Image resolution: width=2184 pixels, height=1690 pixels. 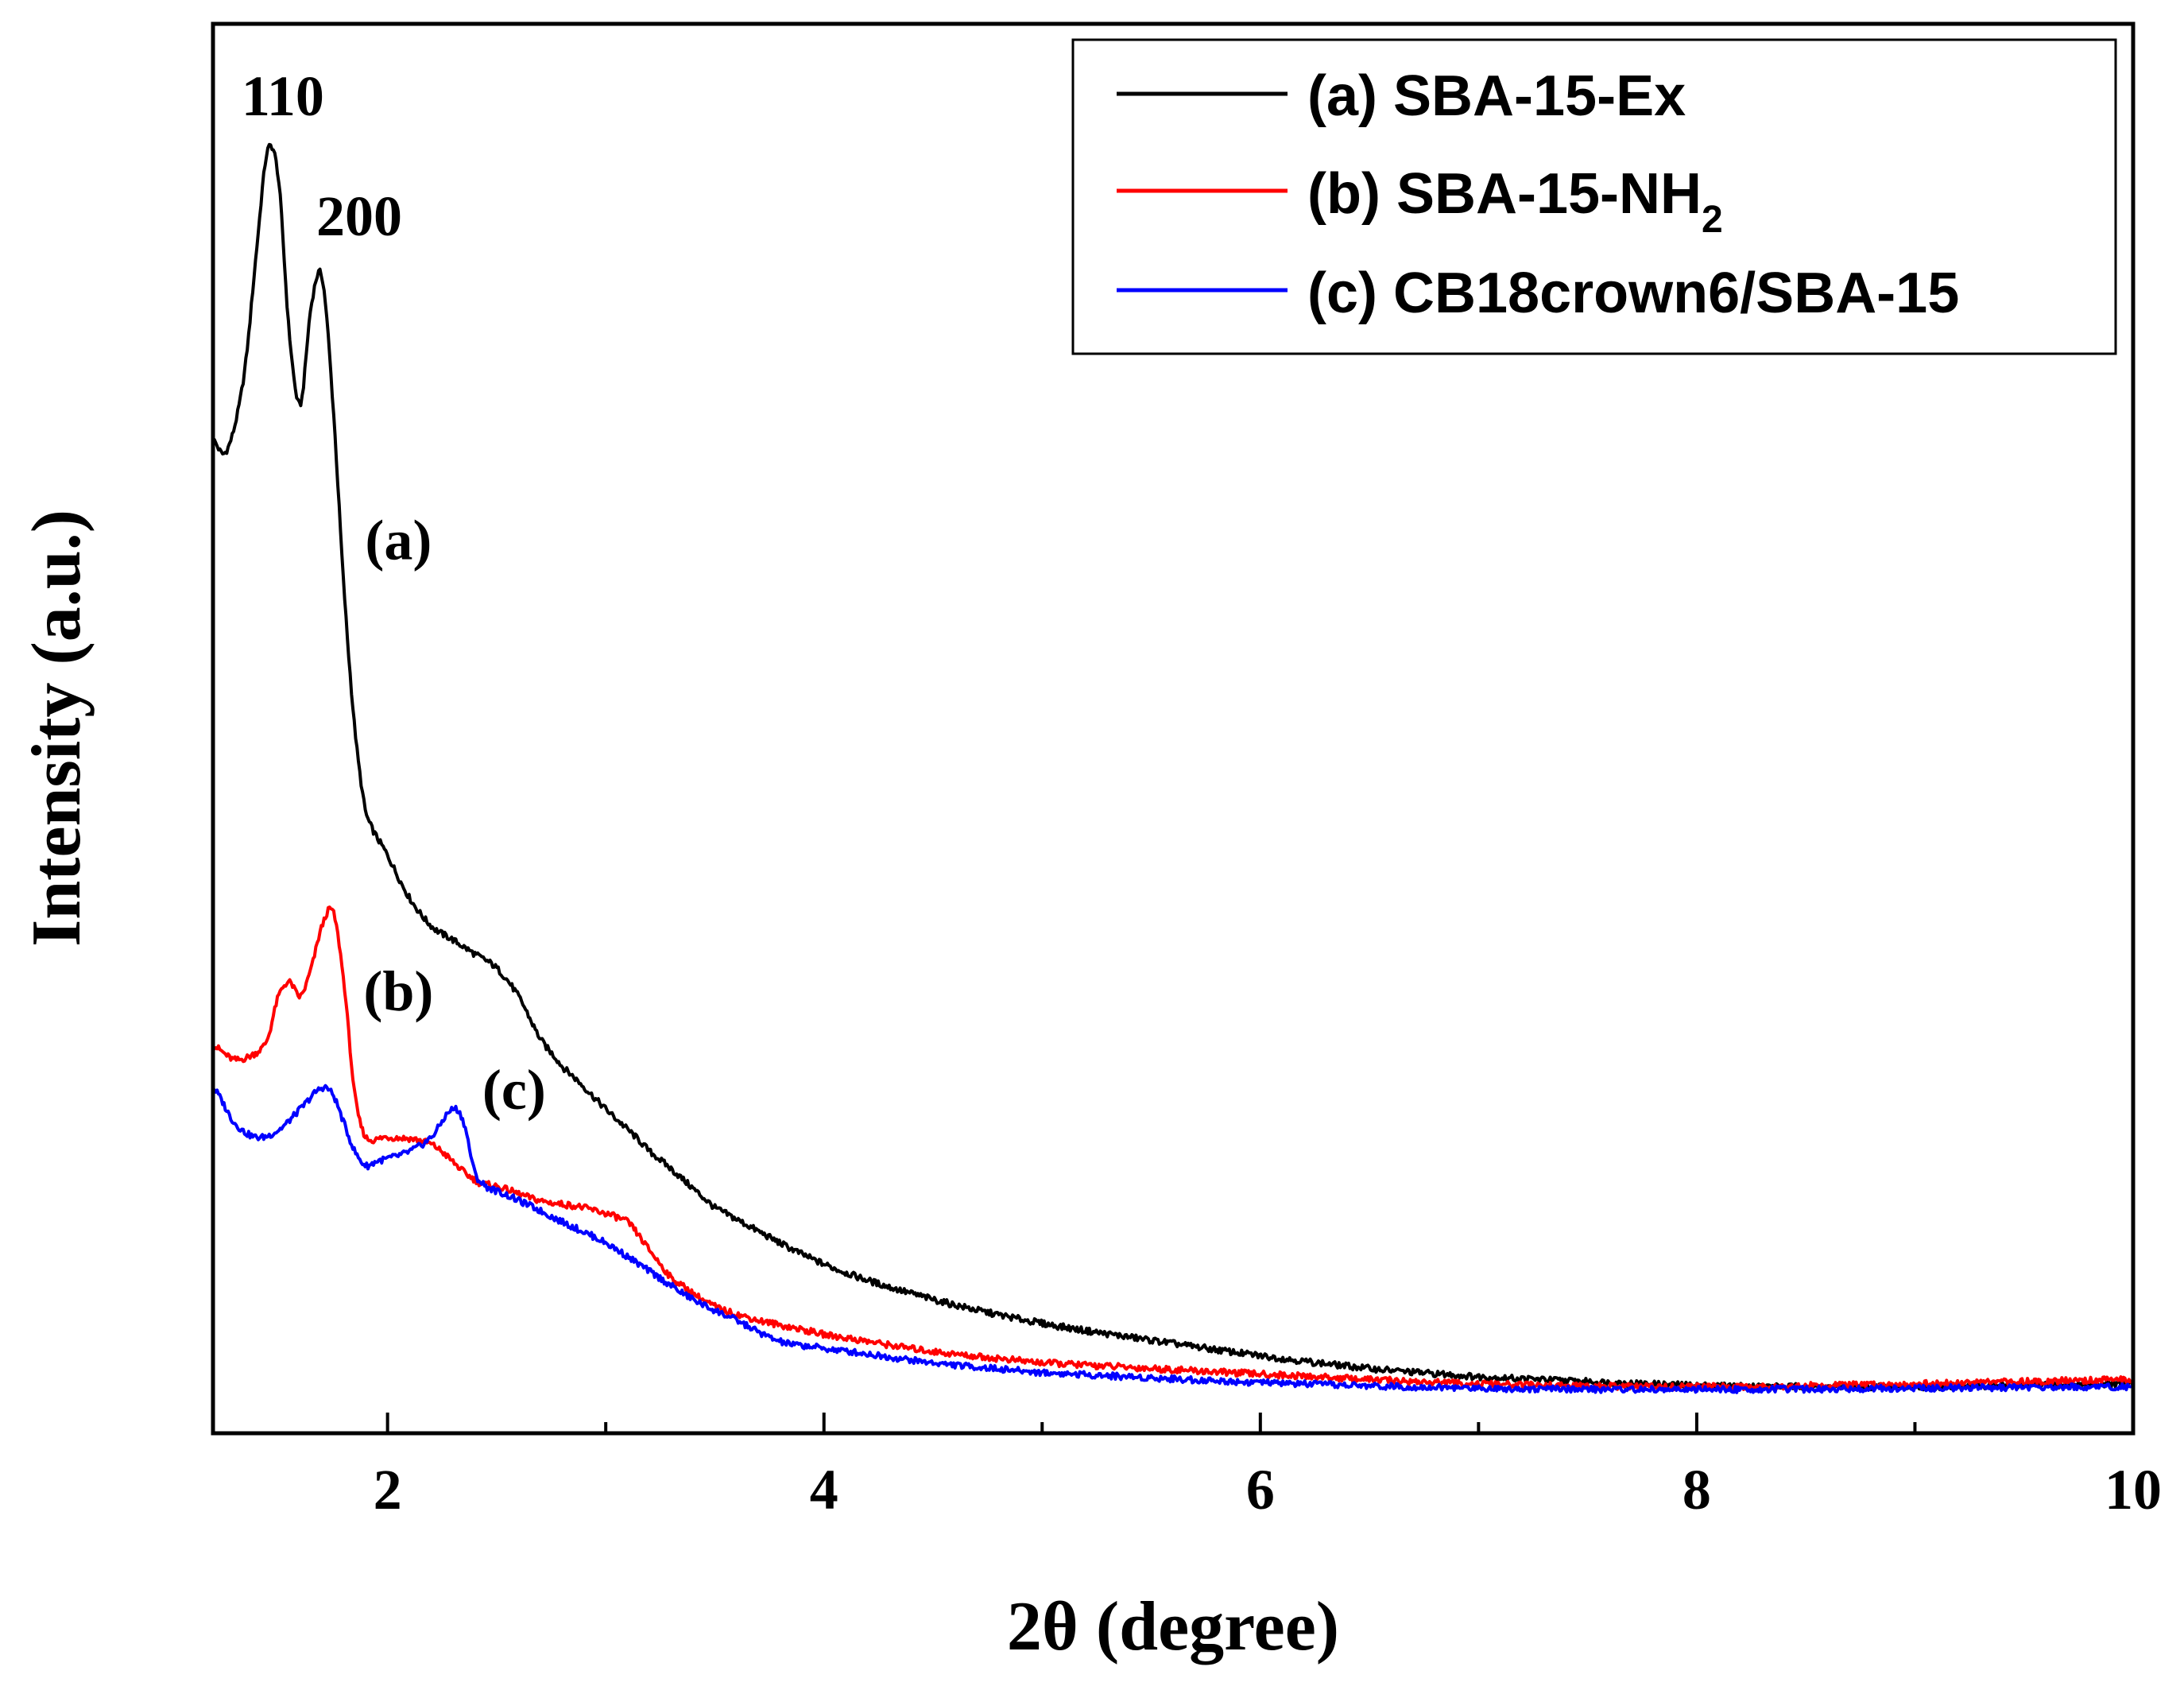 I want to click on annotation-label: (a), so click(x=398, y=540).